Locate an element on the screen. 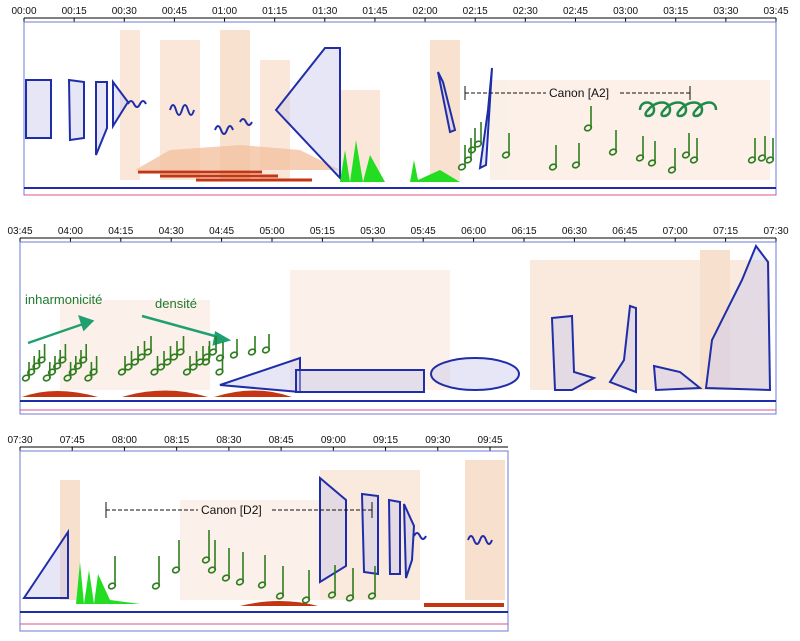 This screenshot has height=641, width=800. tick-label: 06:15 is located at coordinates (523, 231).